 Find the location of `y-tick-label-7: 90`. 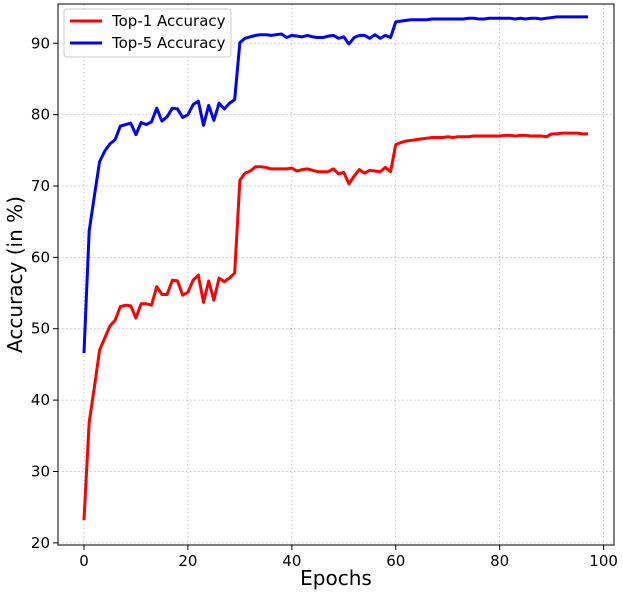

y-tick-label-7: 90 is located at coordinates (40, 43).